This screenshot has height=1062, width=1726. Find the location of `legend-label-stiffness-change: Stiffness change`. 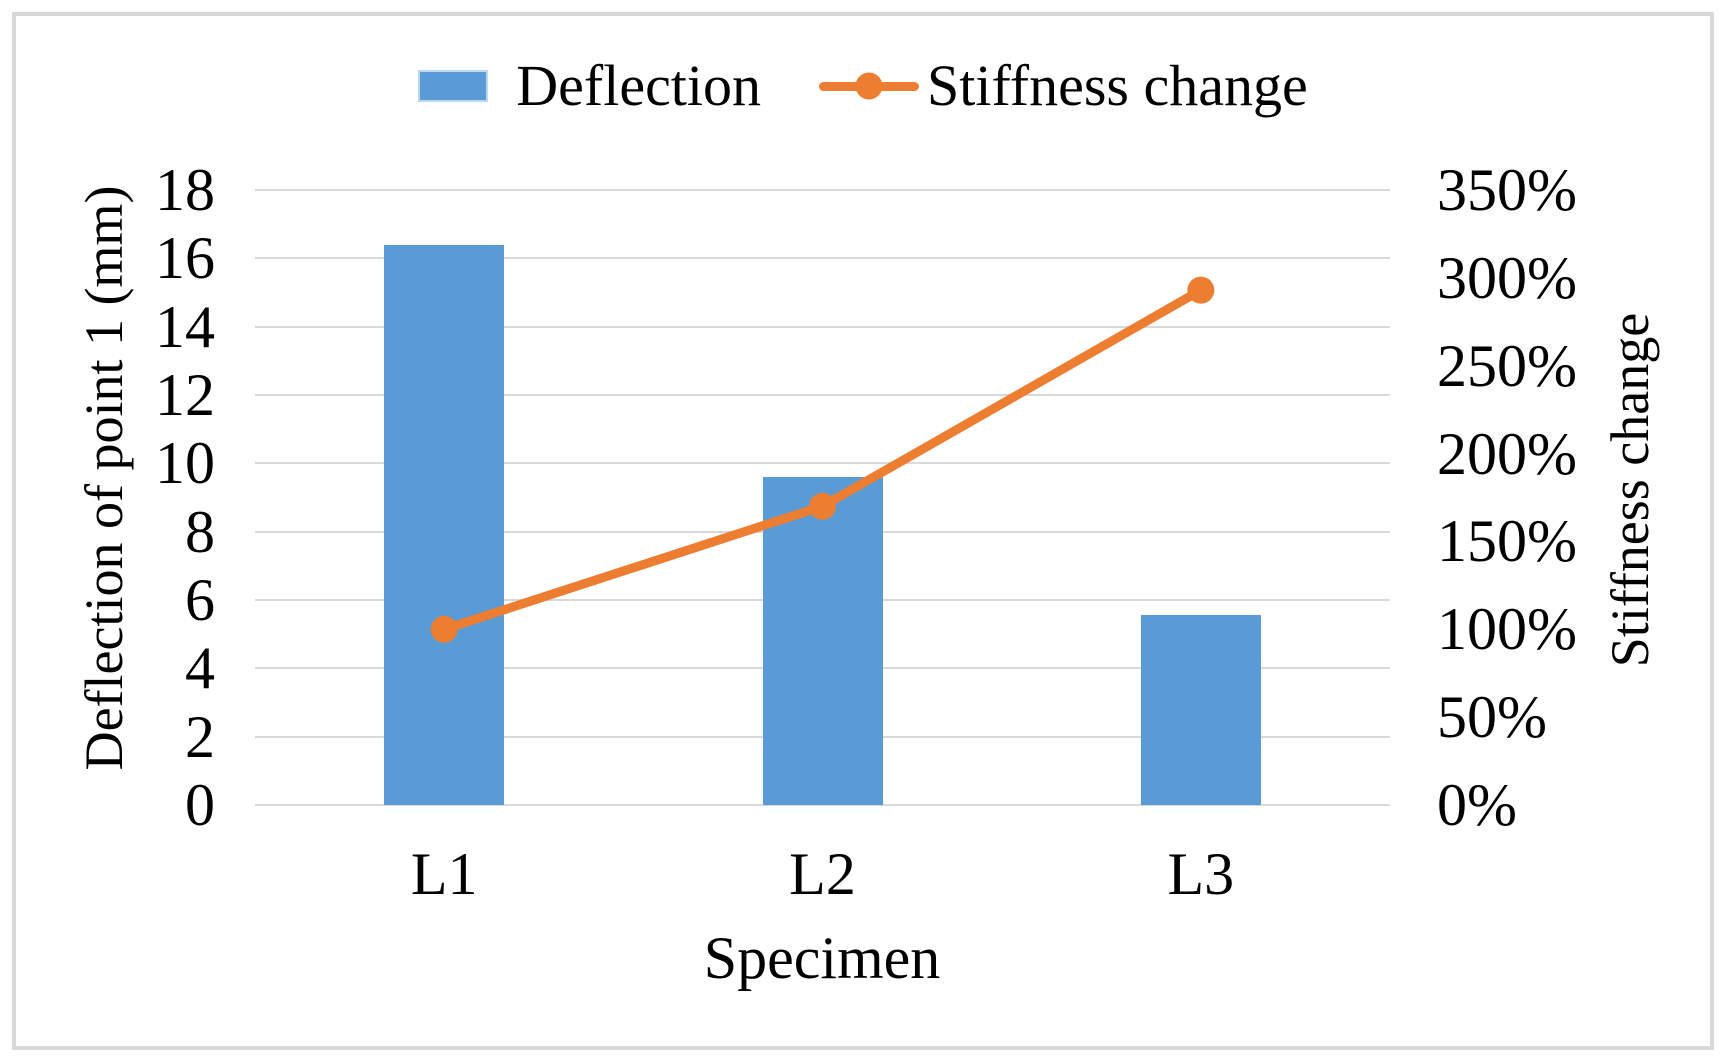

legend-label-stiffness-change: Stiffness change is located at coordinates (1117, 85).